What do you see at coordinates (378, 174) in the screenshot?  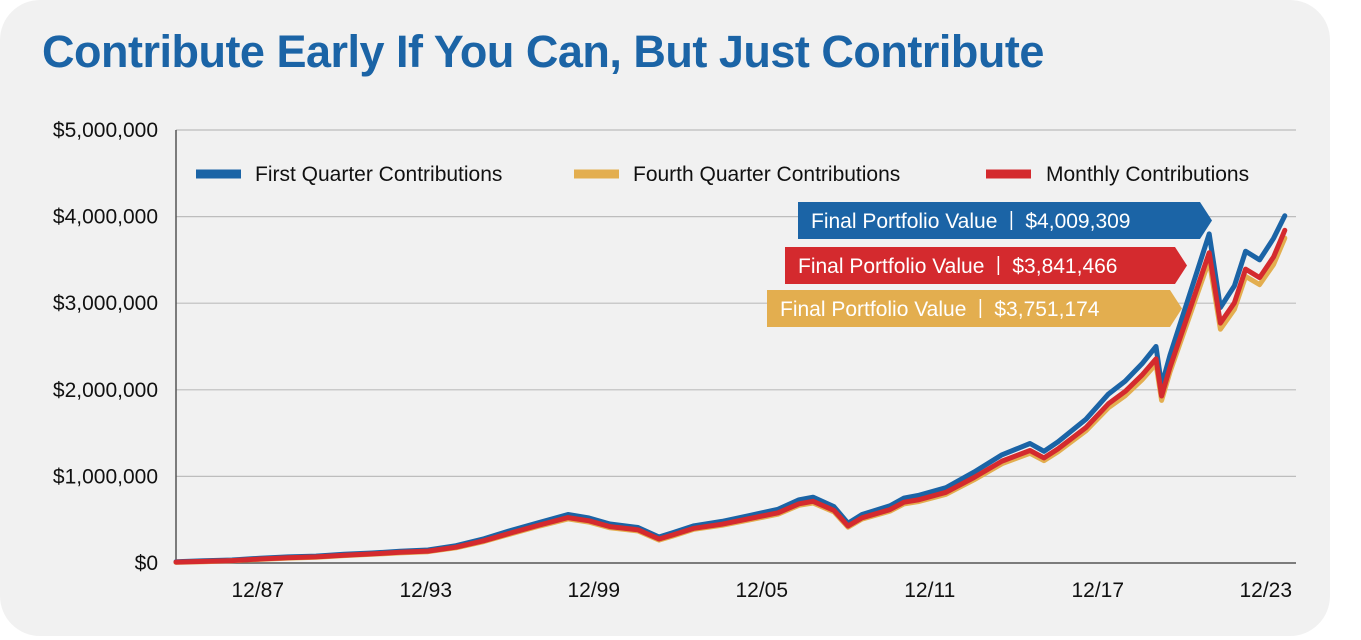 I see `legend-label-first-quarter: First Quarter Contributions` at bounding box center [378, 174].